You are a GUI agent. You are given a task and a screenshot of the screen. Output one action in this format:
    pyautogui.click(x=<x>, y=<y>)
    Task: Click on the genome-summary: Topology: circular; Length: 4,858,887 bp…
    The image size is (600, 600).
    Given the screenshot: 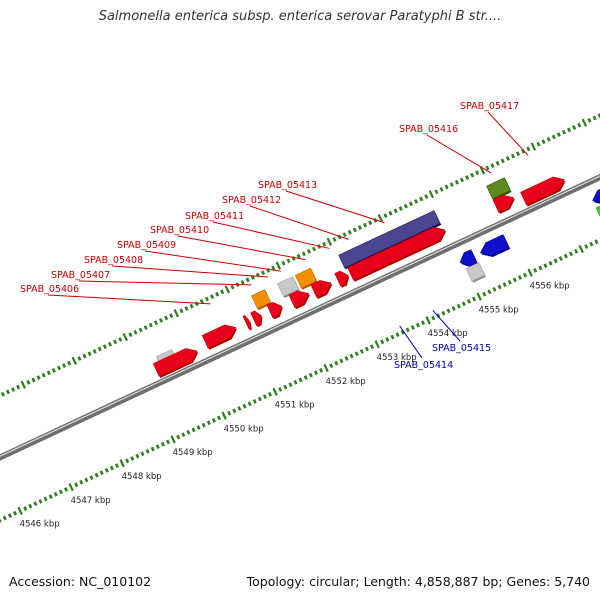 What is the action you would take?
    pyautogui.click(x=418, y=581)
    